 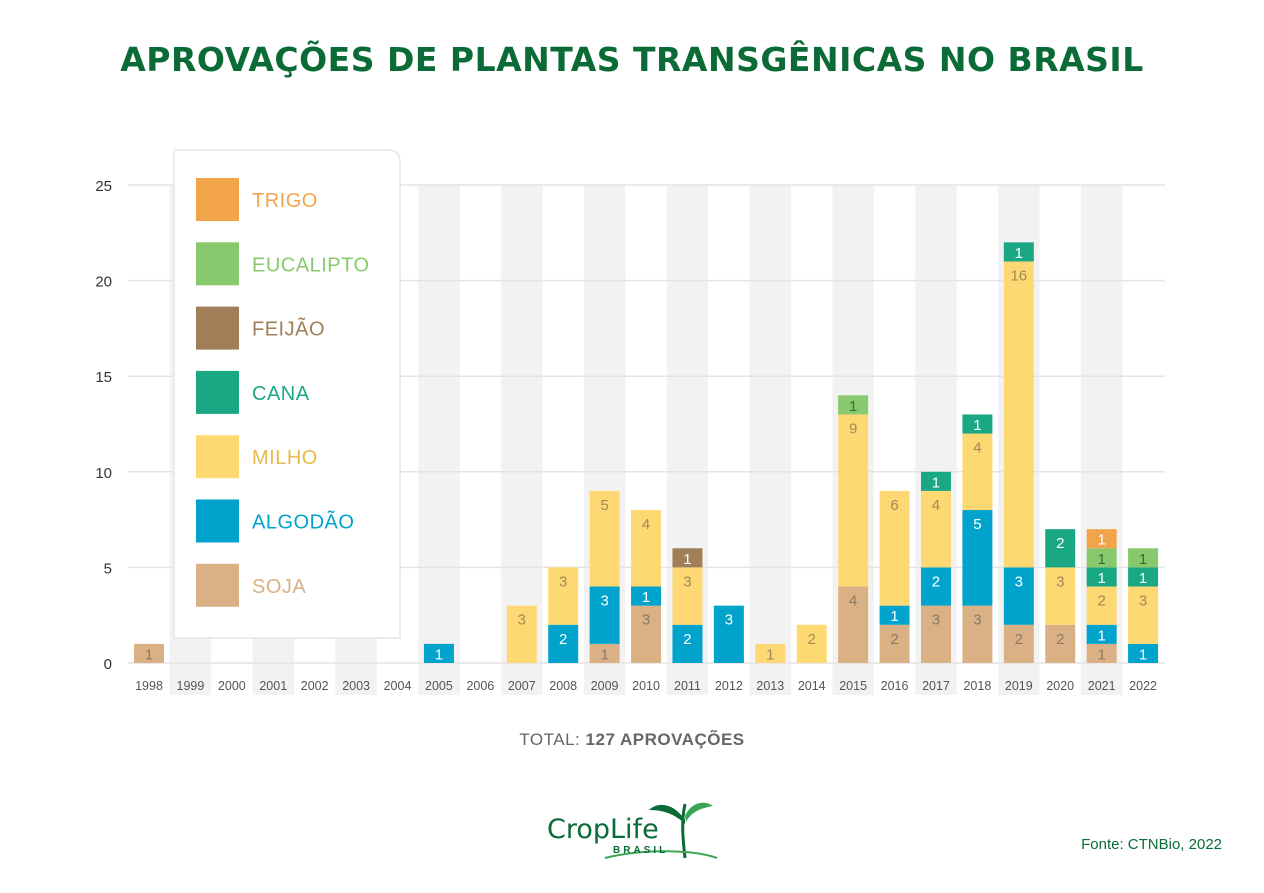 I want to click on x-tick-label: 2004, so click(x=398, y=686).